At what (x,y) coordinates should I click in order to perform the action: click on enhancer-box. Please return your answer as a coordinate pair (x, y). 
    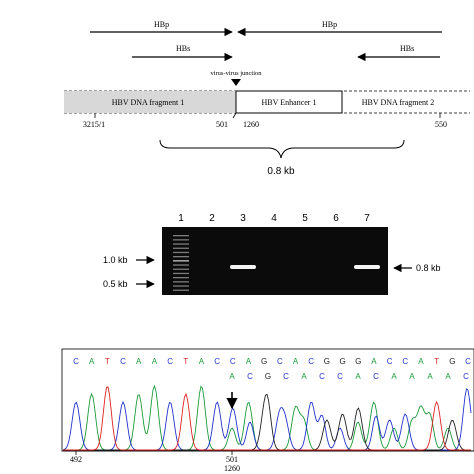
    Looking at the image, I should click on (289, 102).